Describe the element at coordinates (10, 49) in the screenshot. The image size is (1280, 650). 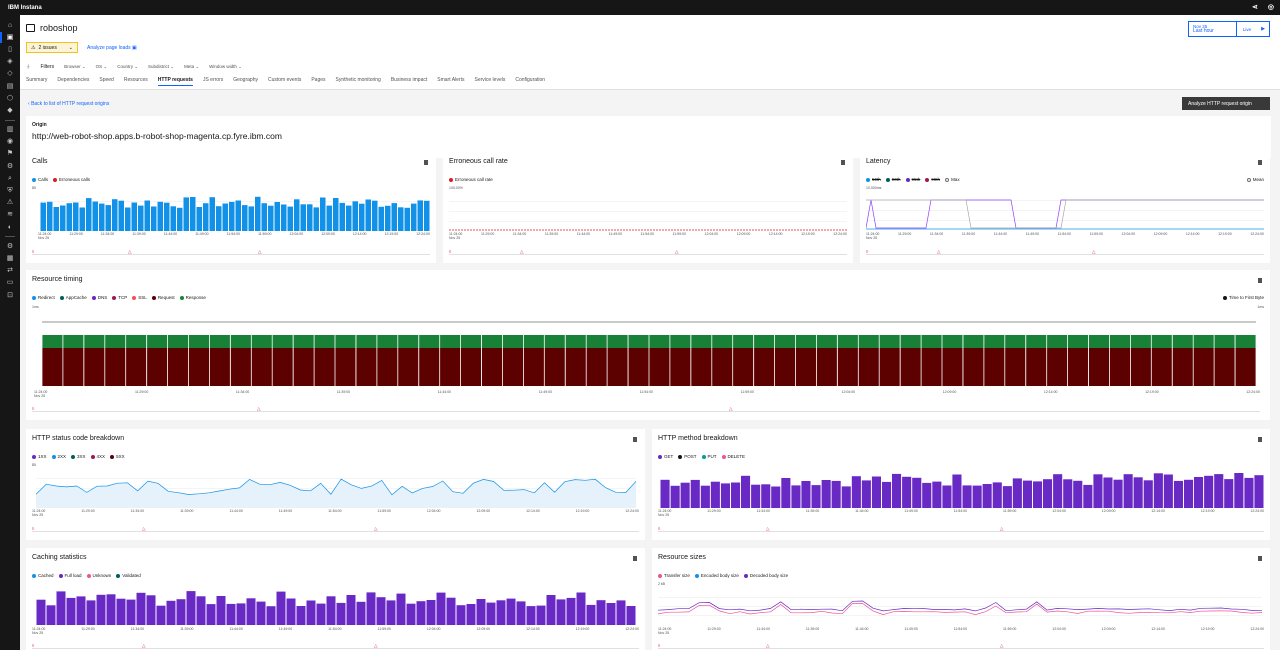
I see `mobile-icon: ▯` at that location.